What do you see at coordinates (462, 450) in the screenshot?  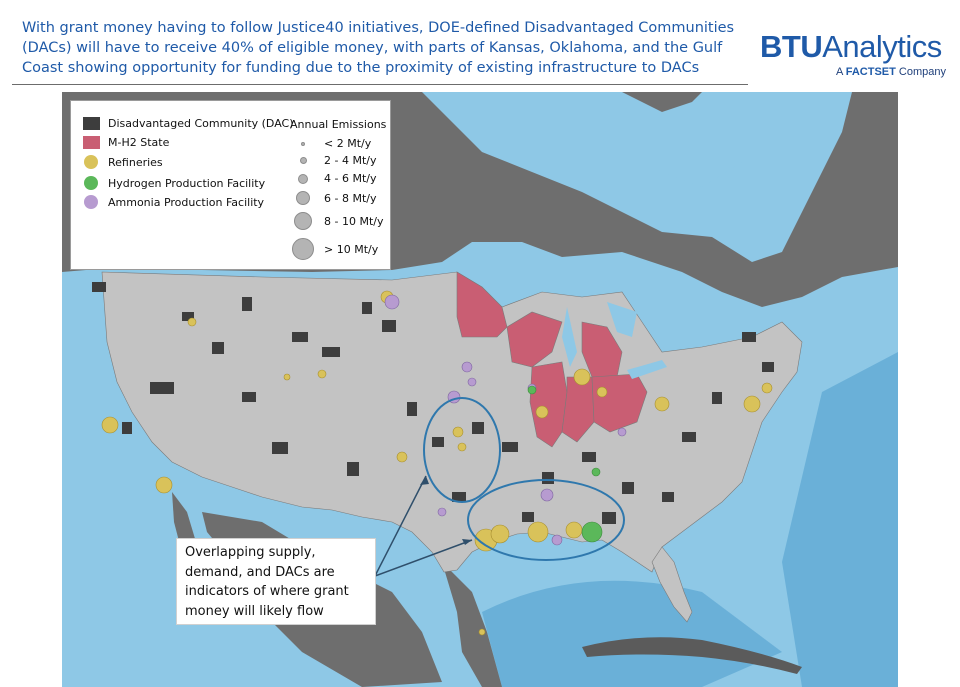 I see `highlight-kansas-oklahoma` at bounding box center [462, 450].